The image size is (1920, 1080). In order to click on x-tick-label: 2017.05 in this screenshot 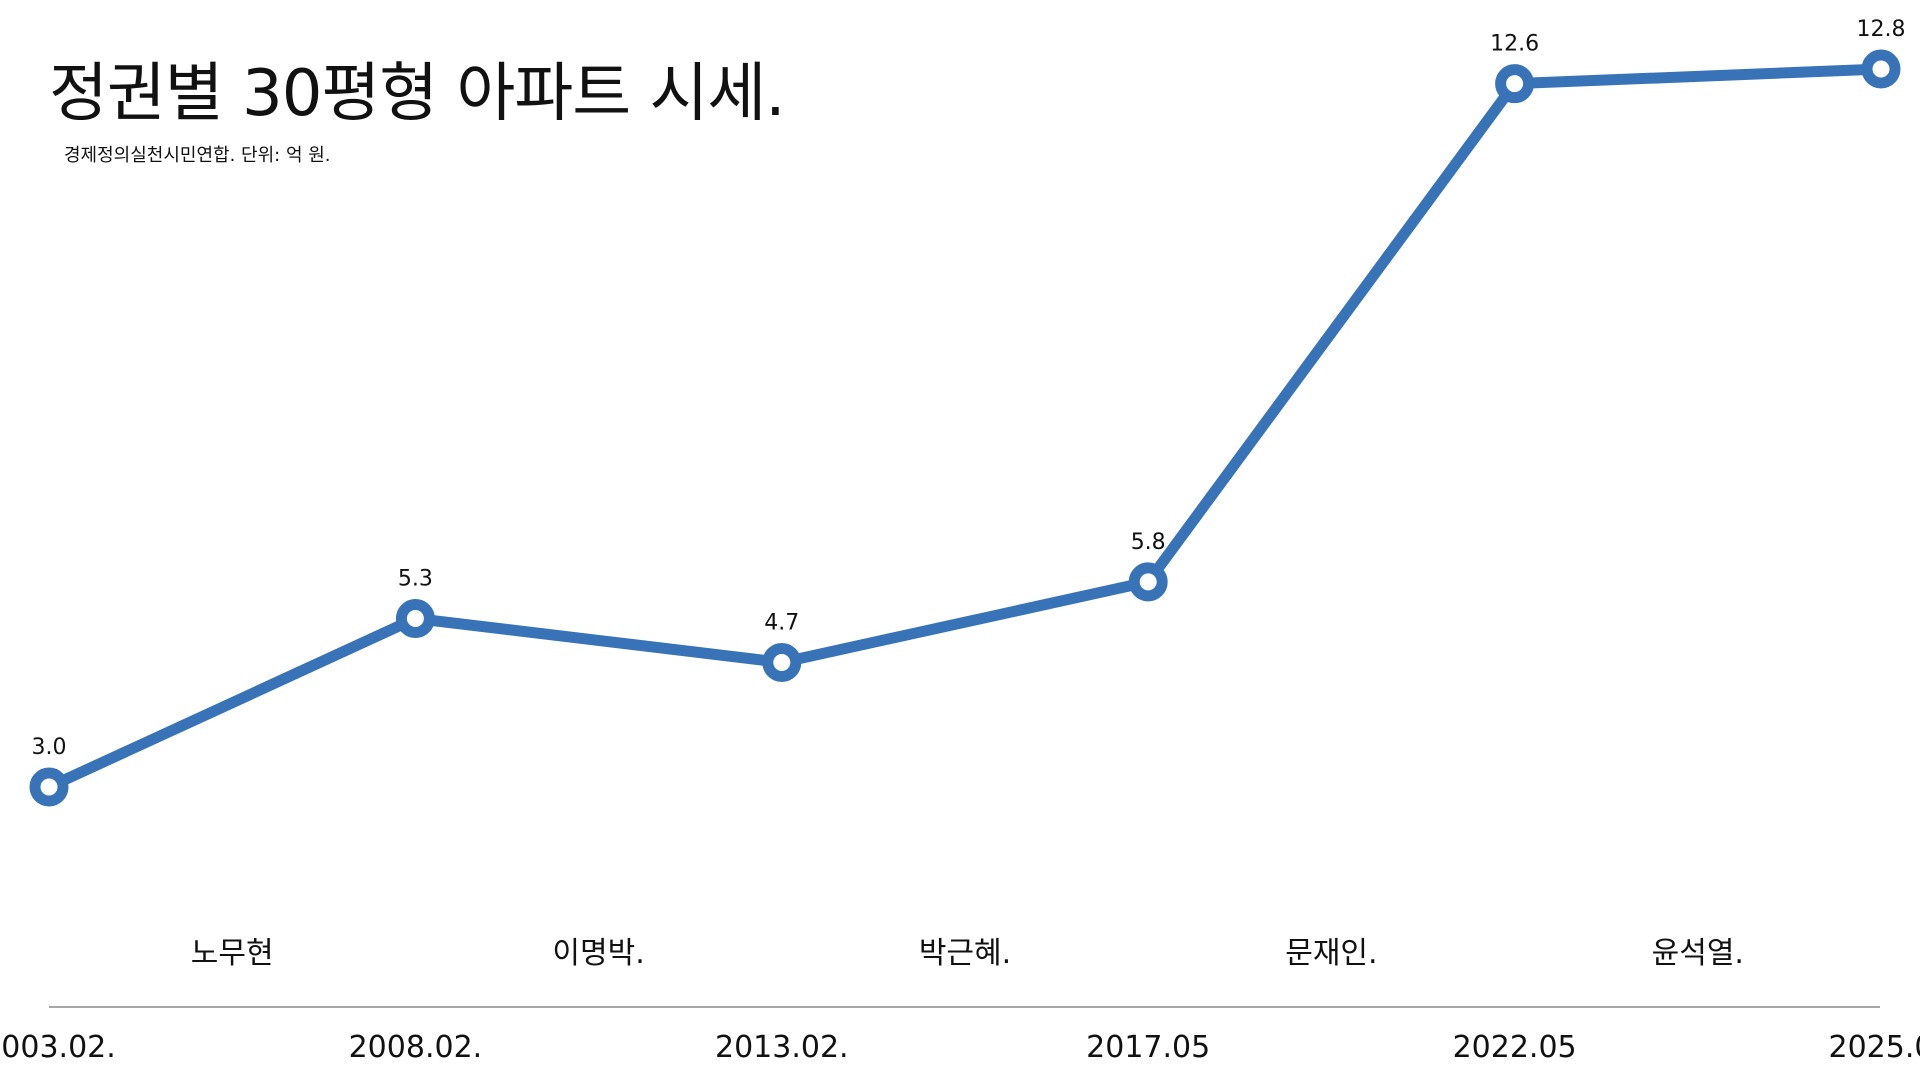, I will do `click(1148, 1047)`.